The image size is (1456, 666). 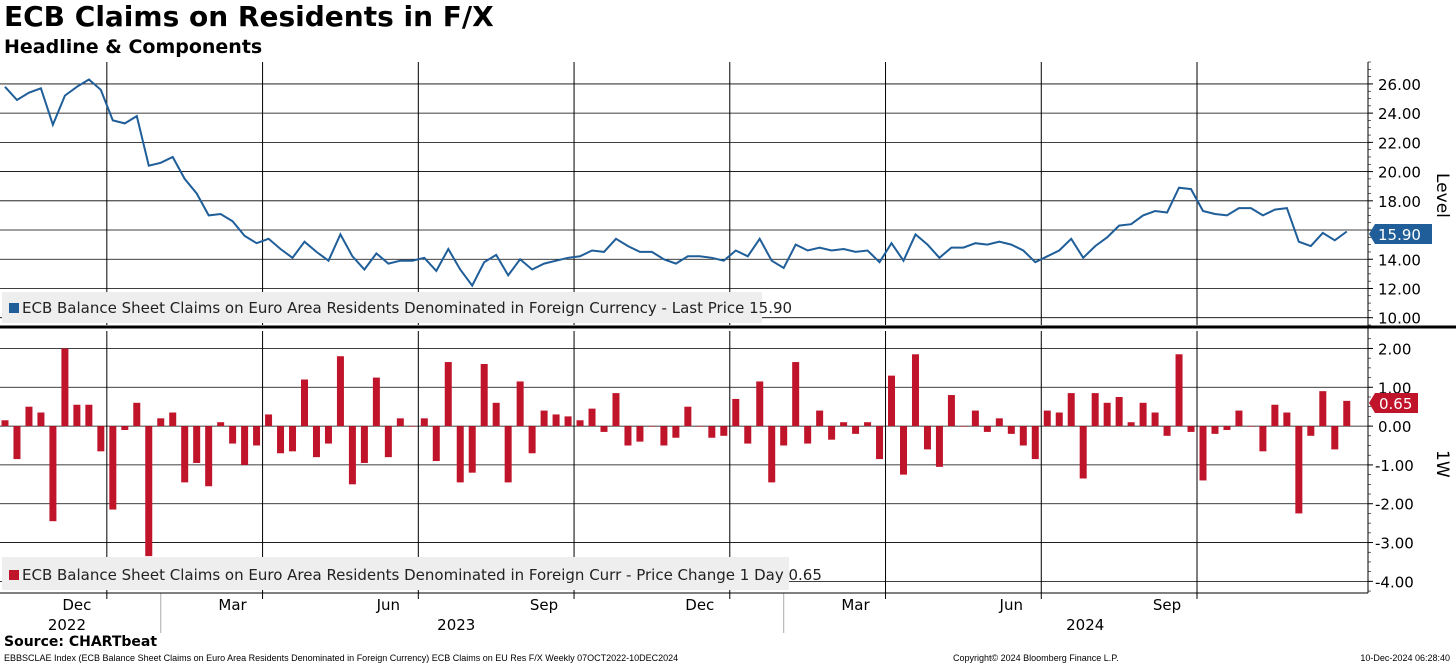 What do you see at coordinates (699, 605) in the screenshot?
I see `x-month-label: Dec` at bounding box center [699, 605].